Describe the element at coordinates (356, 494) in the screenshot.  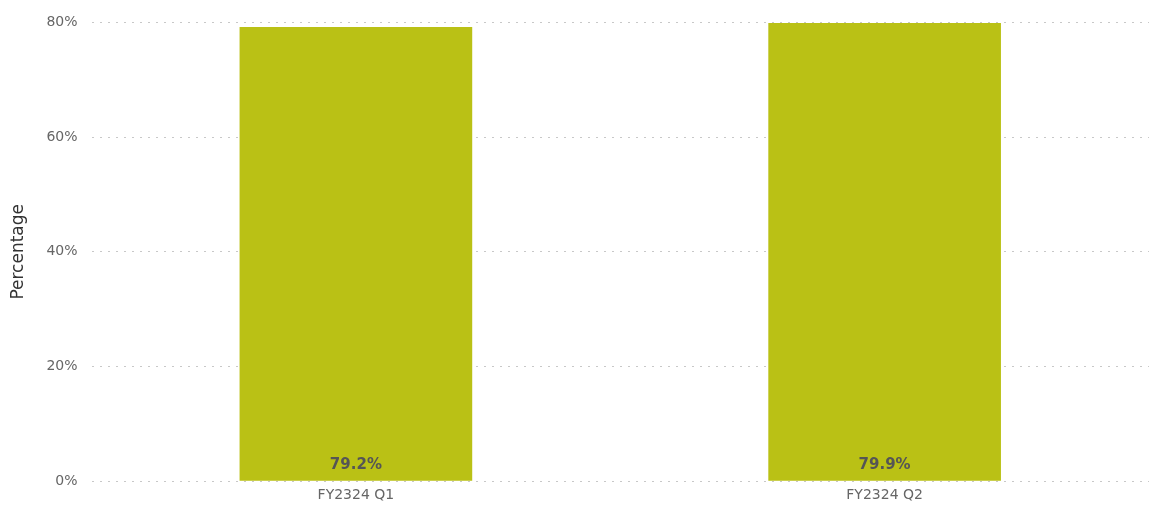
I see `x-tick-label: FY2324 Q1` at that location.